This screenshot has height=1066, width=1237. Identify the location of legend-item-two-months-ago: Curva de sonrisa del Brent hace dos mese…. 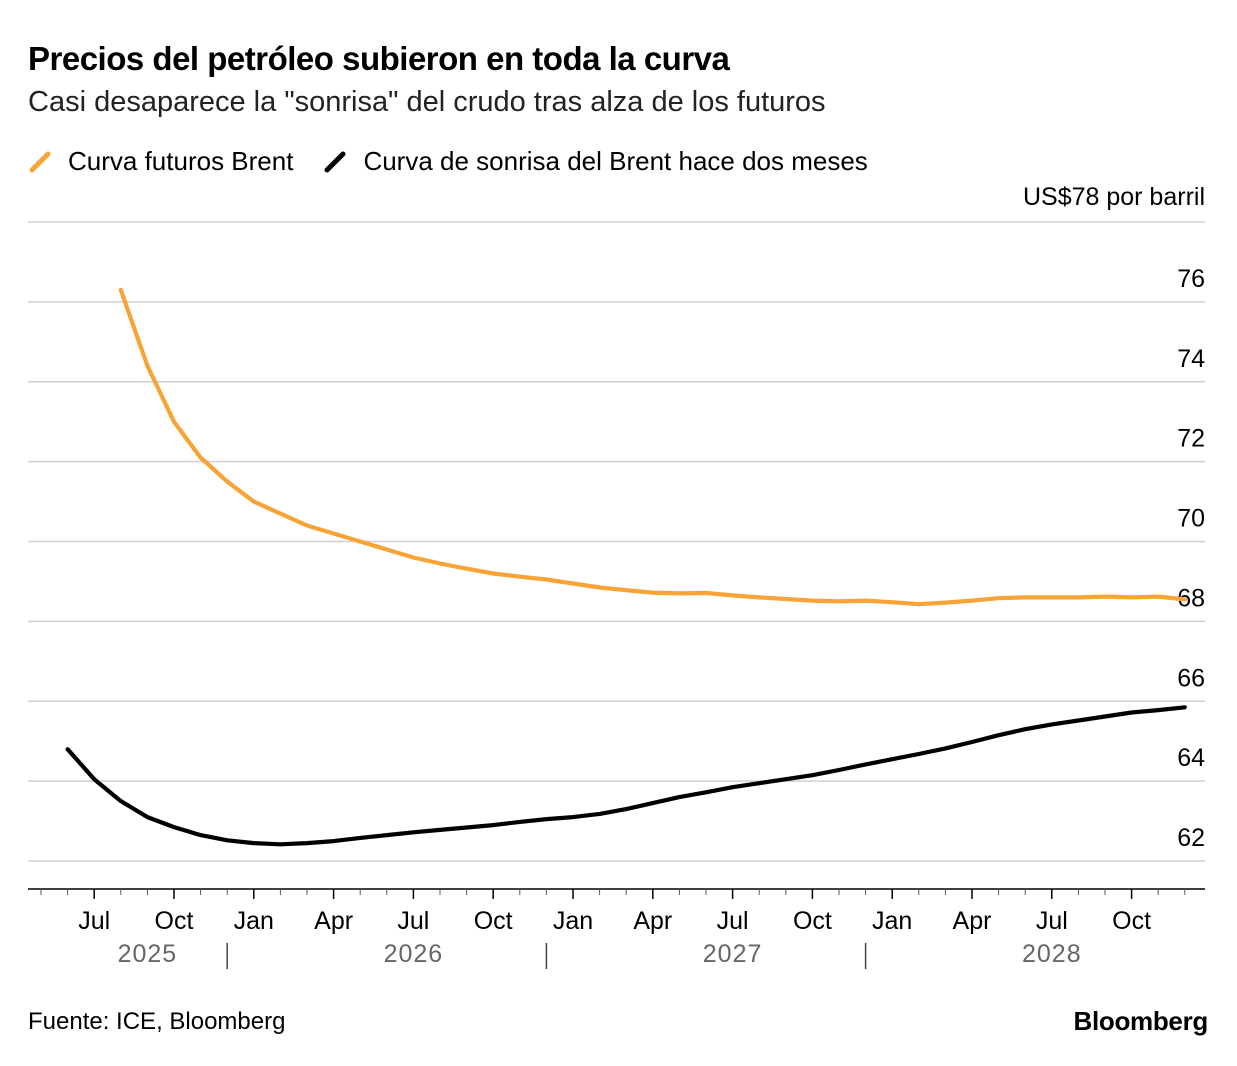
(595, 161).